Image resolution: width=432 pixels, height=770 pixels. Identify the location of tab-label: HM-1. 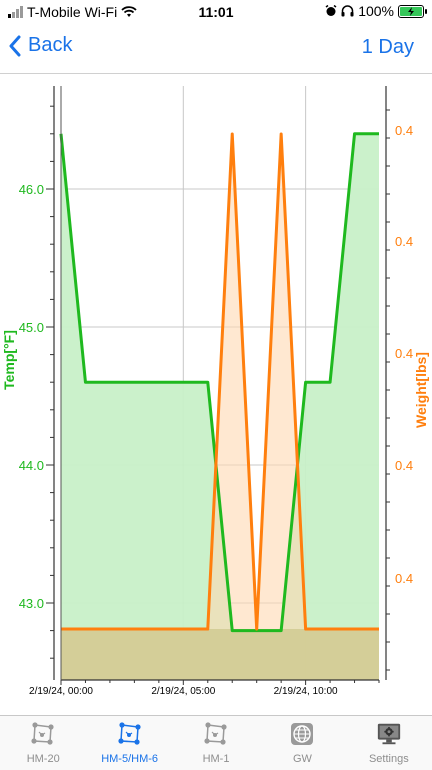
(216, 759).